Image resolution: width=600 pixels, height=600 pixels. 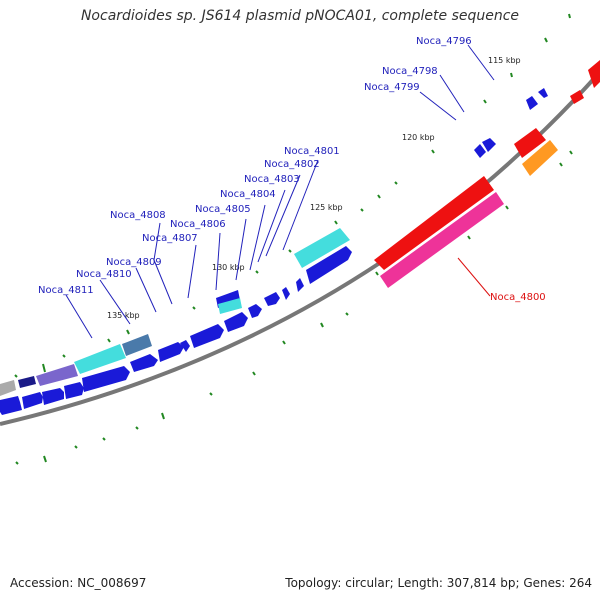 What do you see at coordinates (444, 41) in the screenshot?
I see `gene-label-noca-4796: Noca_4796` at bounding box center [444, 41].